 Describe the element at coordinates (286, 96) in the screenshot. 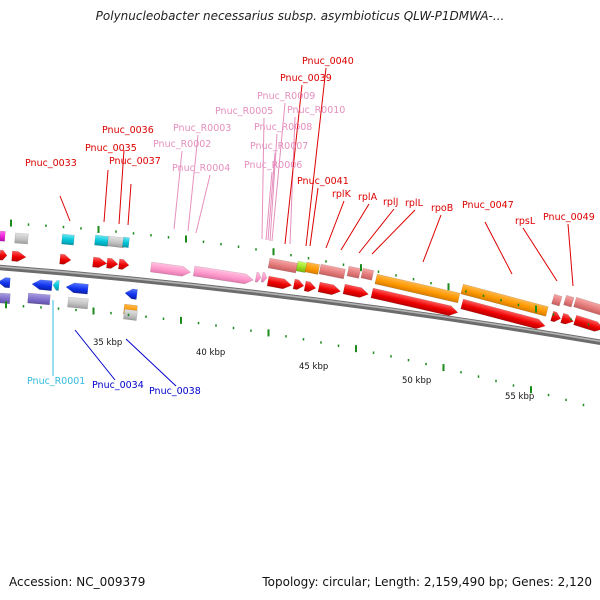

I see `gene-label-Pnuc_R0009: Pnuc_R0009` at that location.